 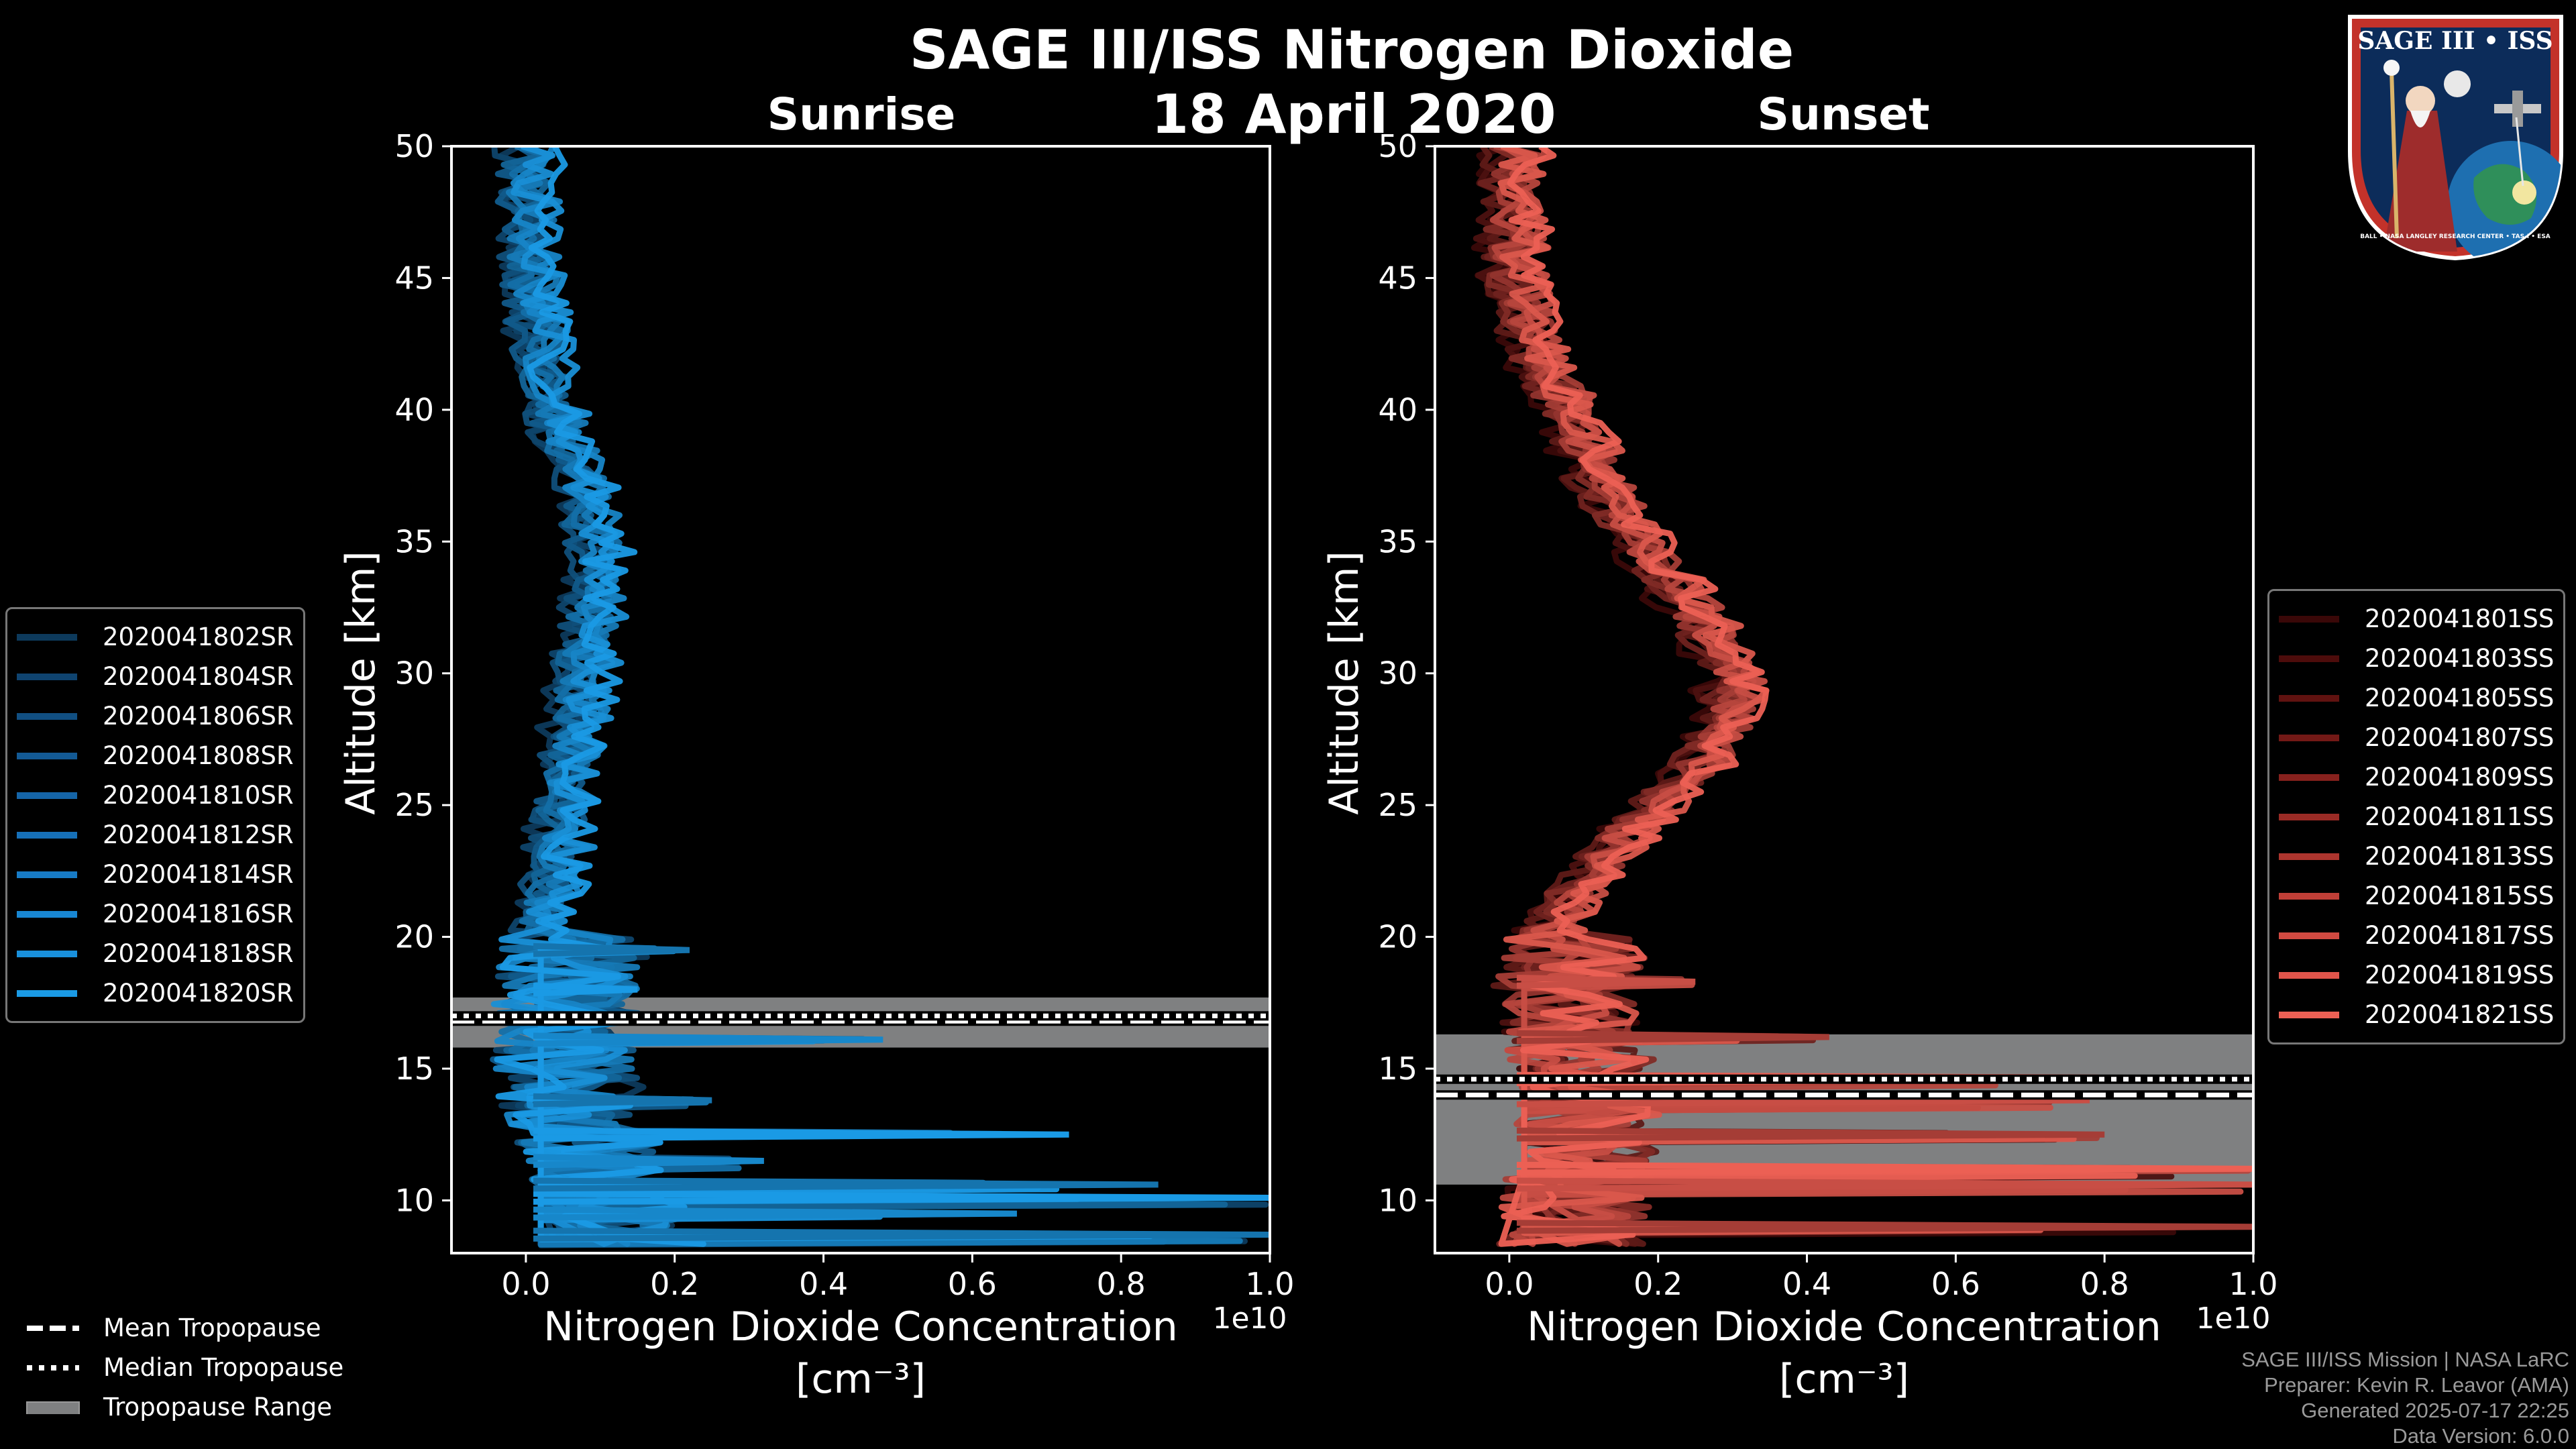 I want to click on sunset-x-tick-label: 0.0, so click(x=1509, y=1284).